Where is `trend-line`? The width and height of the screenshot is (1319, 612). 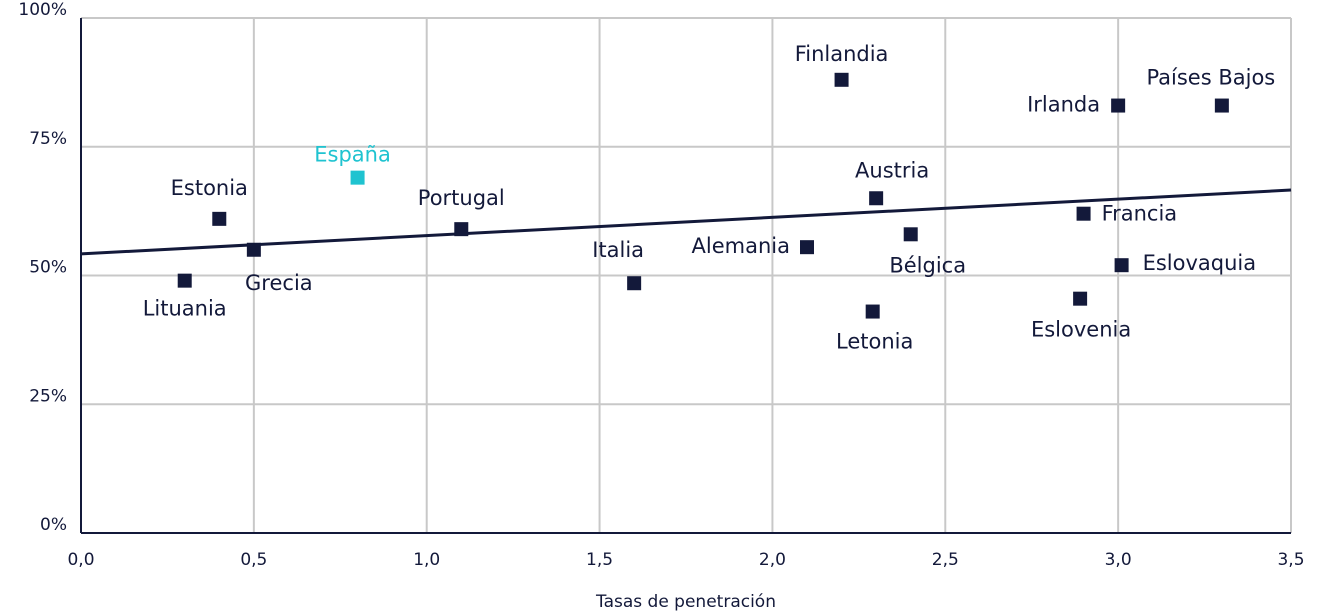
trend-line is located at coordinates (686, 222).